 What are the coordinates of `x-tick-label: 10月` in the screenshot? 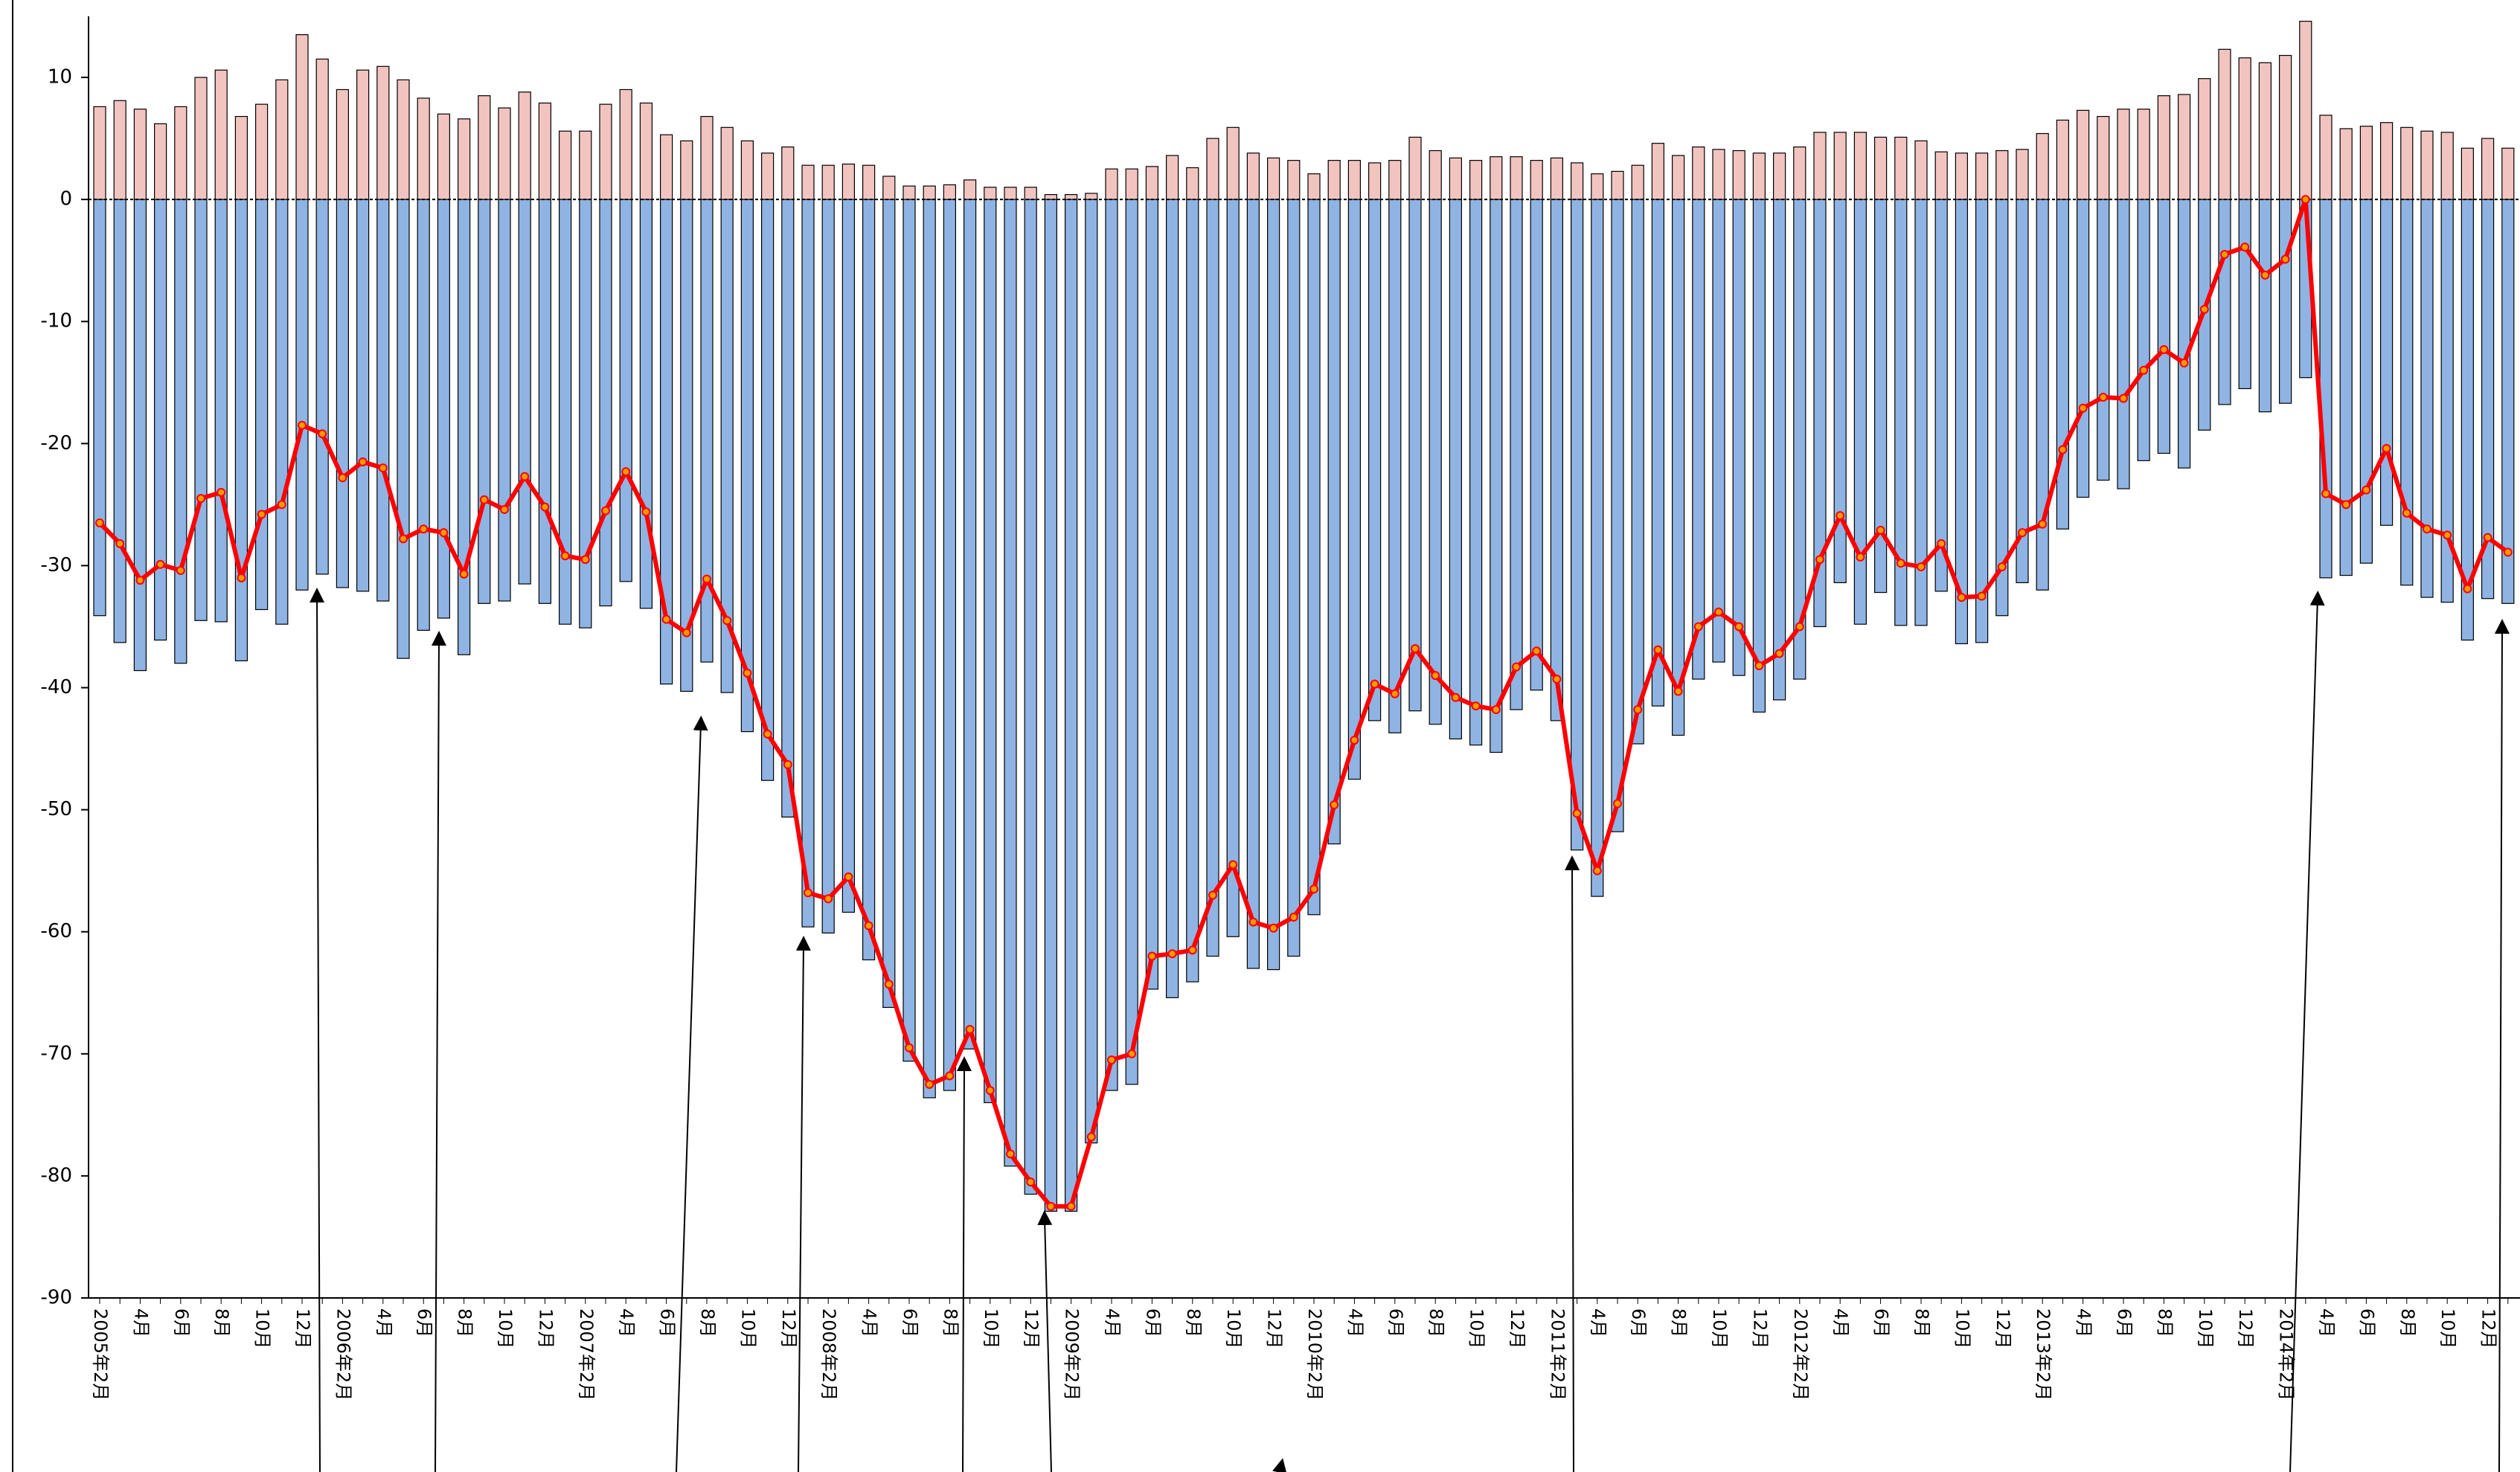 It's located at (1962, 1328).